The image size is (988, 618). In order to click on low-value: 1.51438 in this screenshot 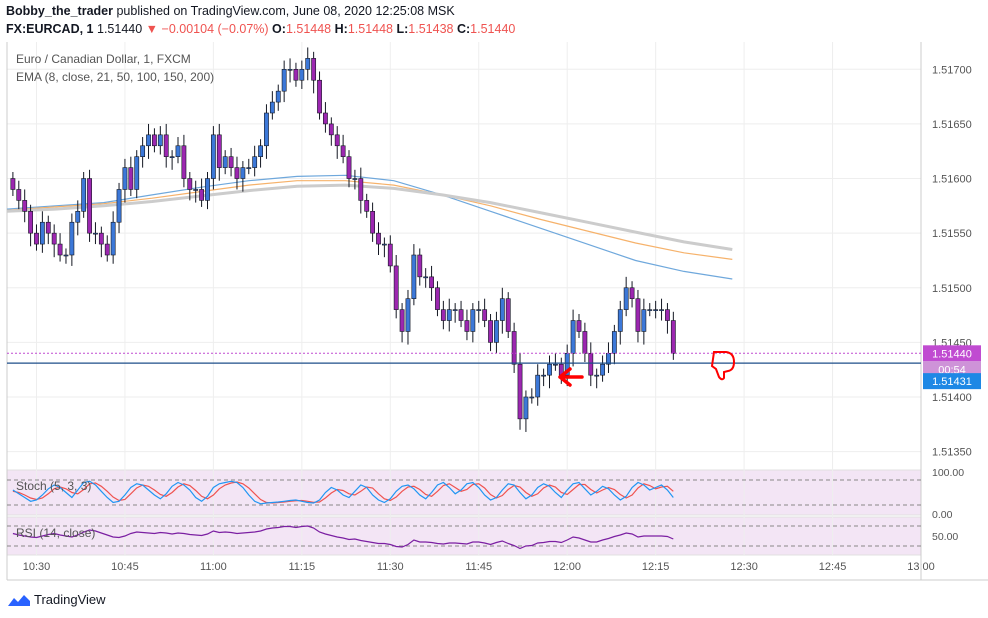, I will do `click(431, 29)`.